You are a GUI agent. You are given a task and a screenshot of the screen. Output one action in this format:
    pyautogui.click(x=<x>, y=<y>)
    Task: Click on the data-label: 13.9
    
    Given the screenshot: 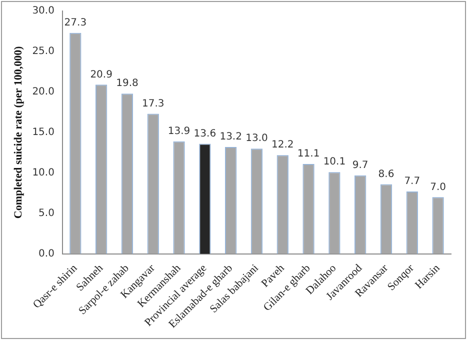 What is the action you would take?
    pyautogui.click(x=179, y=131)
    